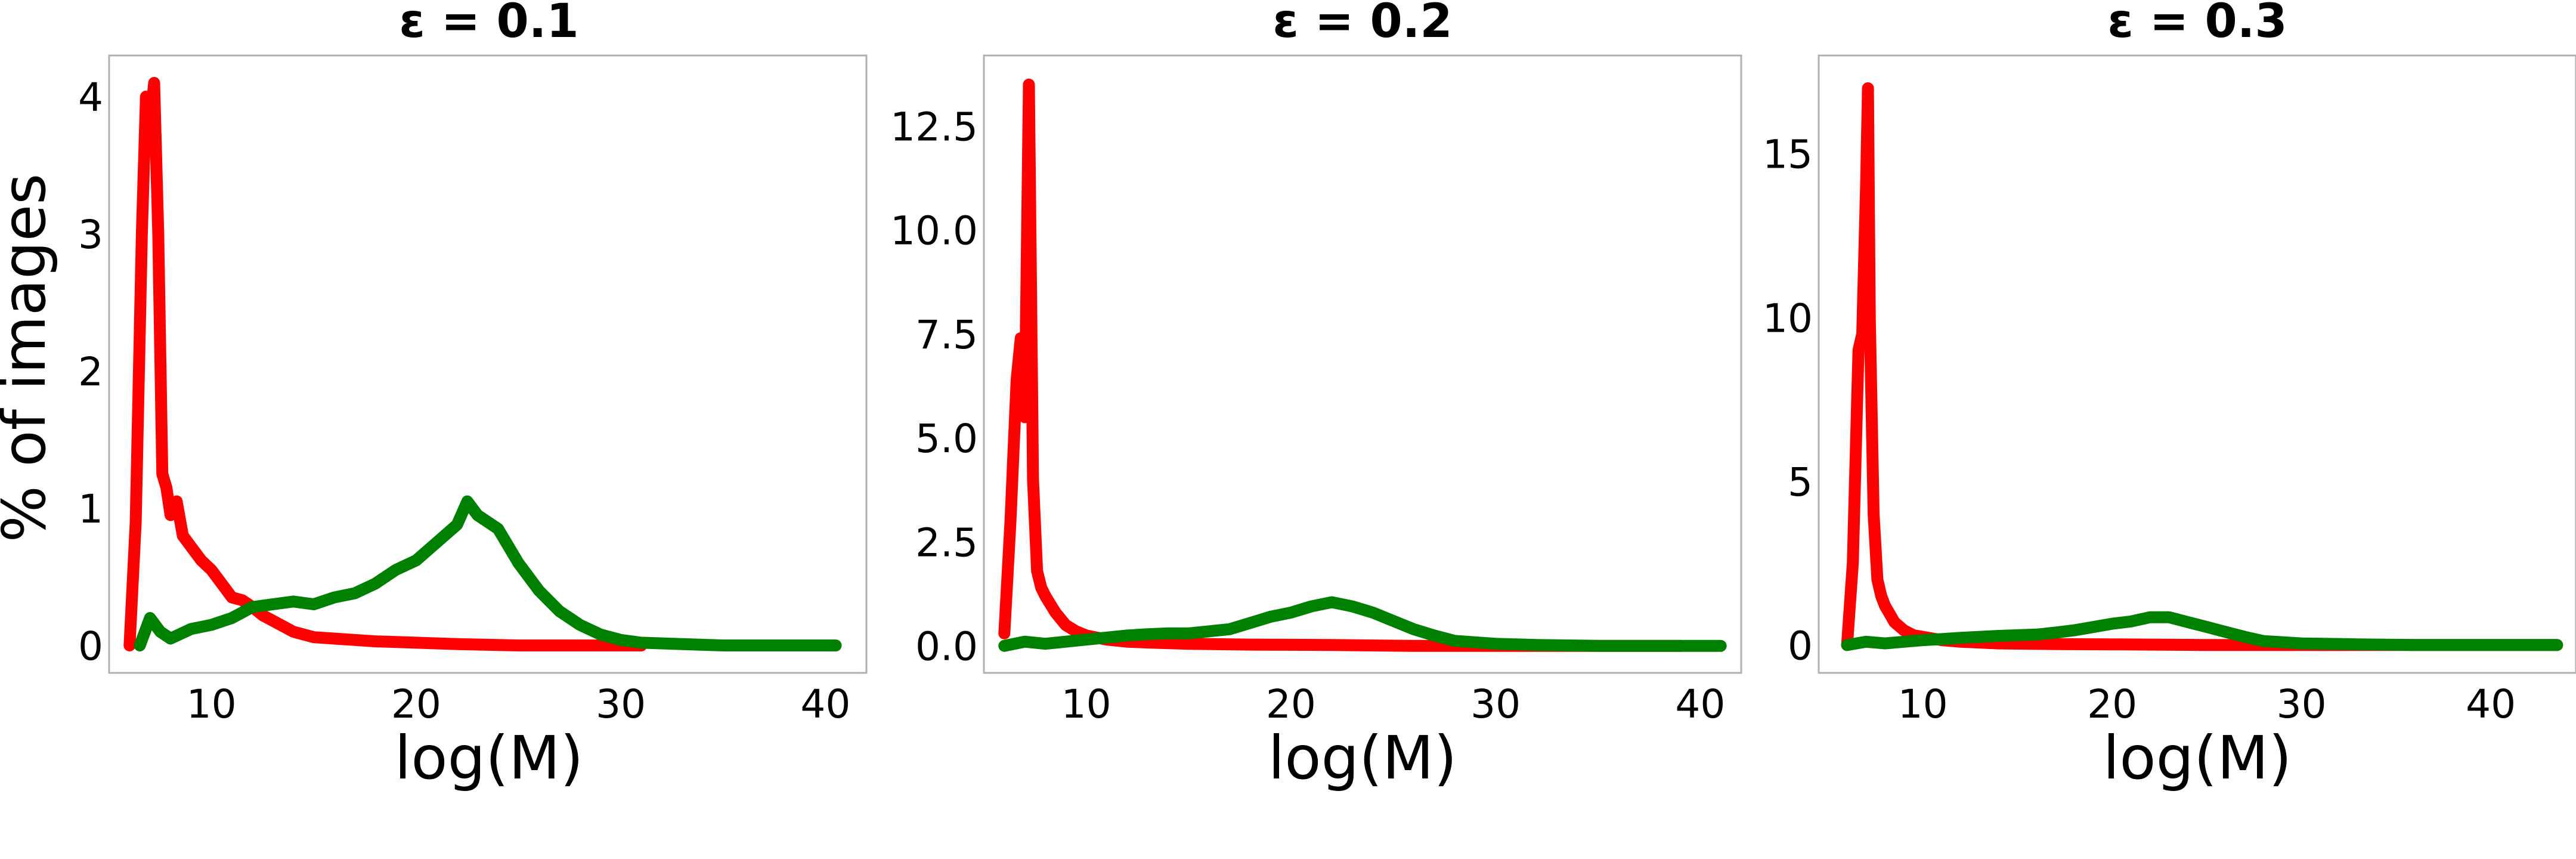 The image size is (2576, 859). Describe the element at coordinates (1362, 758) in the screenshot. I see `panel-2-xlabel: log(M)` at that location.